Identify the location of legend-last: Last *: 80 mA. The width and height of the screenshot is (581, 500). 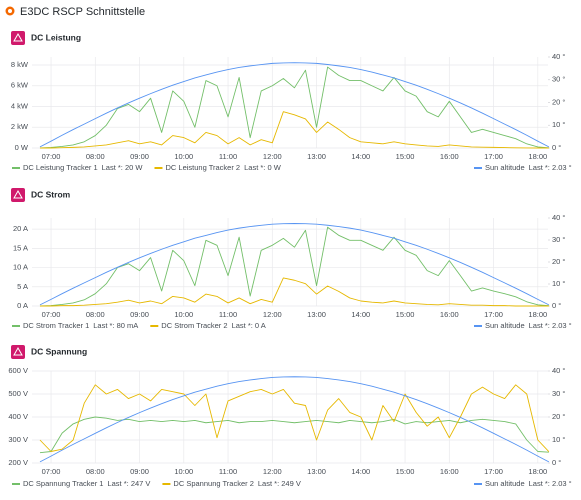
(115, 325).